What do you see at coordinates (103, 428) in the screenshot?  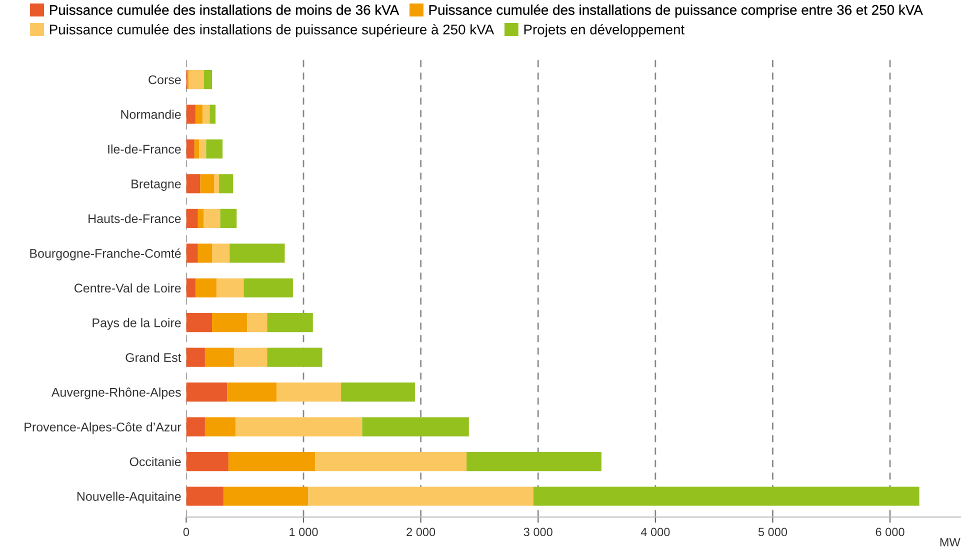 I see `y-tick-label: Provence-Alpes-Côte d’Azur` at bounding box center [103, 428].